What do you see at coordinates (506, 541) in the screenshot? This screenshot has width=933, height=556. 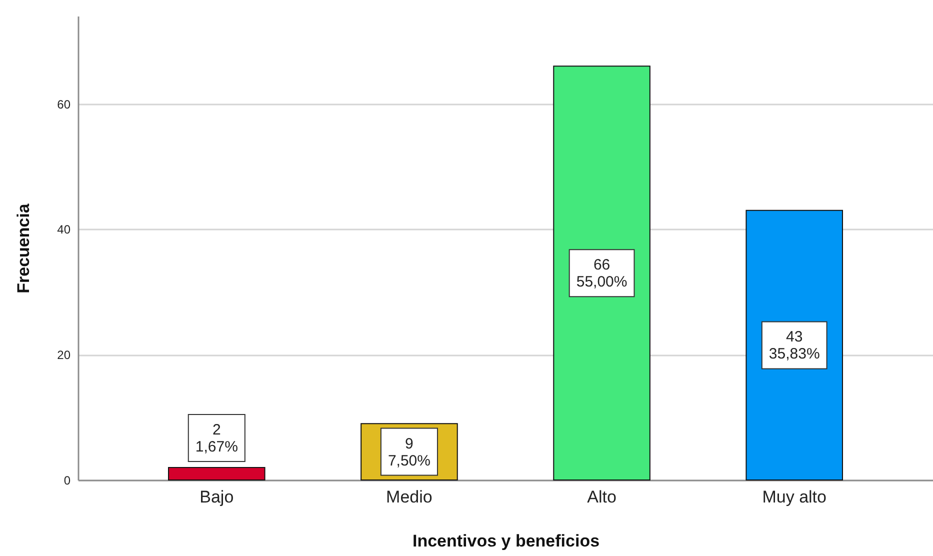 I see `x-axis-title: Incentivos y beneficios` at bounding box center [506, 541].